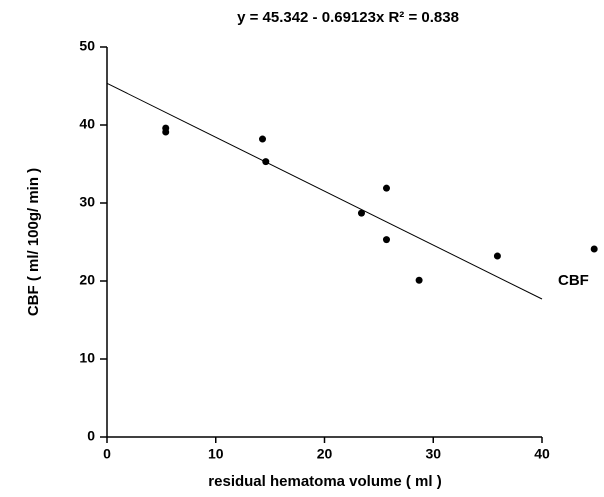  I want to click on x-tick-label: 40, so click(542, 454).